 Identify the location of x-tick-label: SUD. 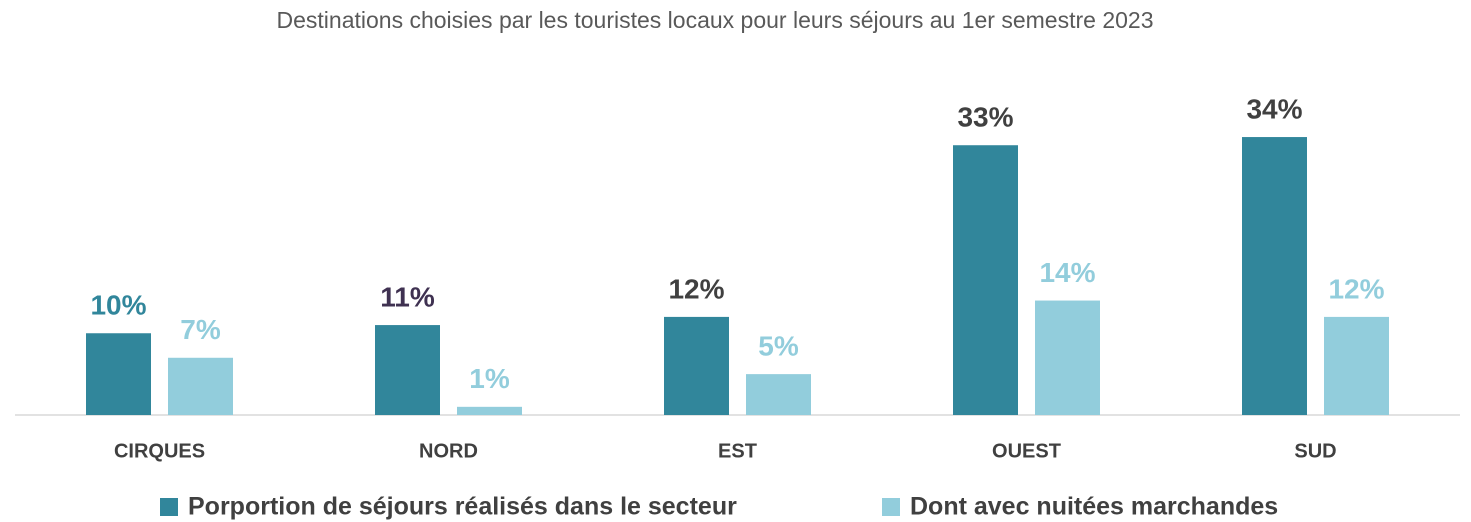
(1315, 451).